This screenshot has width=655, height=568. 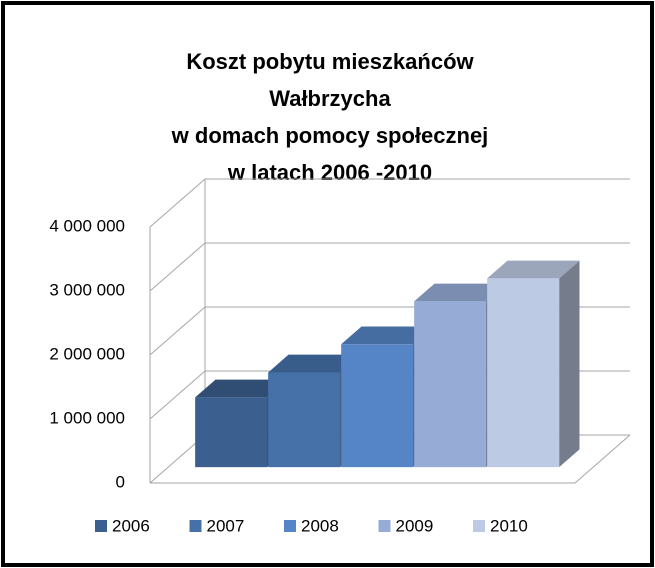 What do you see at coordinates (569, 364) in the screenshot?
I see `bar-side` at bounding box center [569, 364].